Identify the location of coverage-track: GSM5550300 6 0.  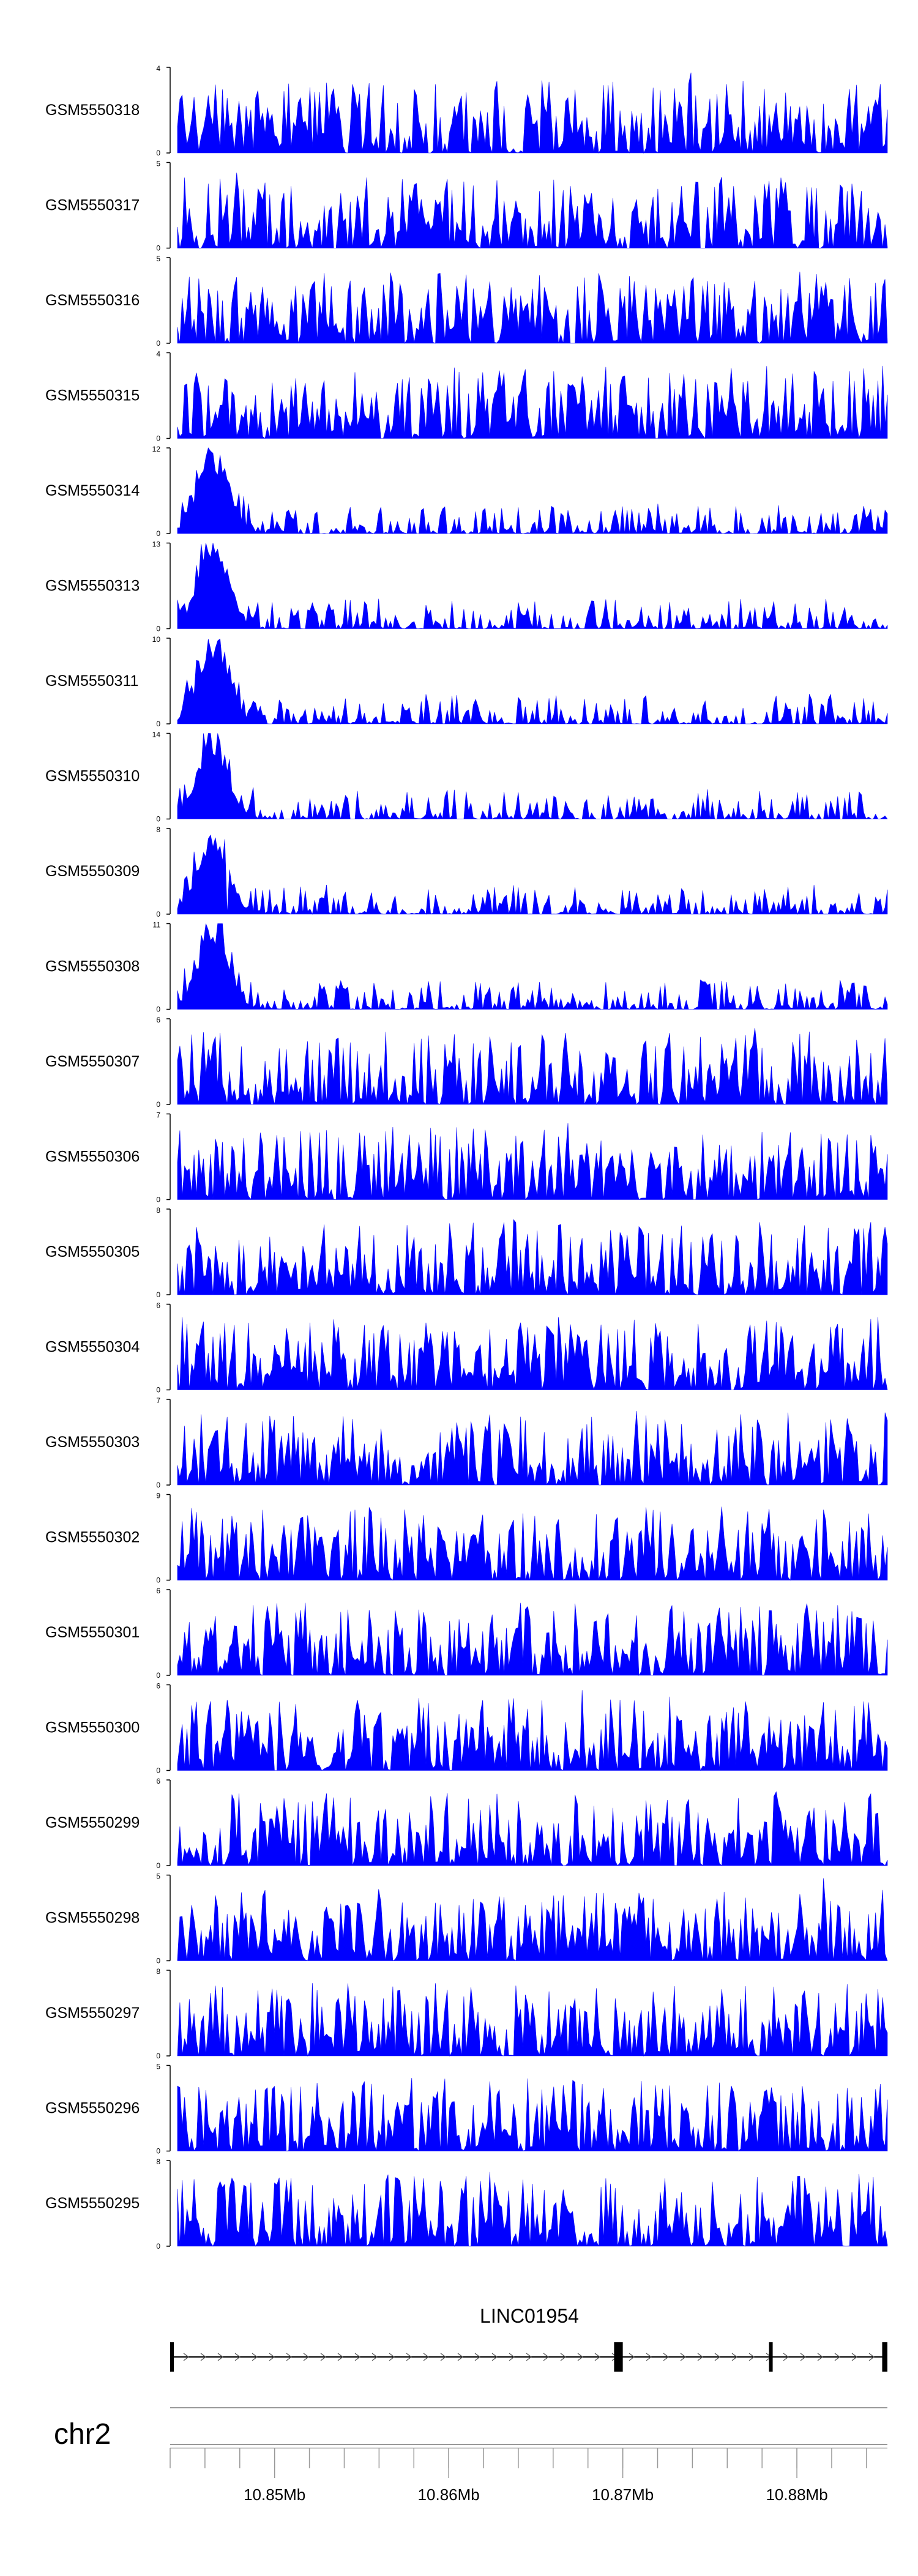
(466, 1729).